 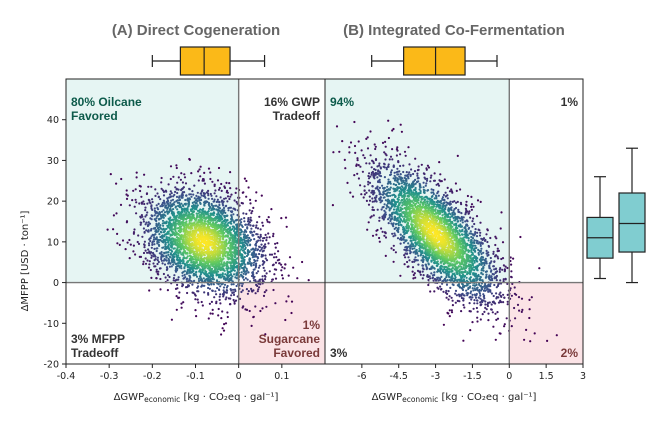 What do you see at coordinates (196, 398) in the screenshot?
I see `panel-a-x-axis-label: ΔGWPeconomic [kg · CO₂eq · gal⁻¹]` at bounding box center [196, 398].